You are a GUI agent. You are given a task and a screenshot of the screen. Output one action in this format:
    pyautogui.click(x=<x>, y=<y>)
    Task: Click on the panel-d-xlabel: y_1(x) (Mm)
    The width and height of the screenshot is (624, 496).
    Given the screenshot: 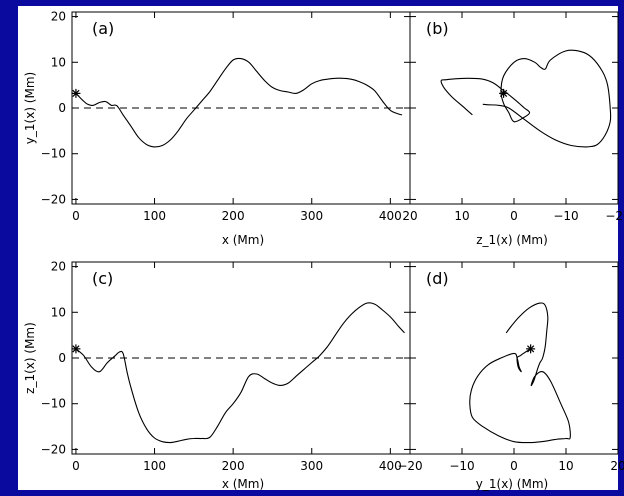 What is the action you would take?
    pyautogui.click(x=512, y=484)
    